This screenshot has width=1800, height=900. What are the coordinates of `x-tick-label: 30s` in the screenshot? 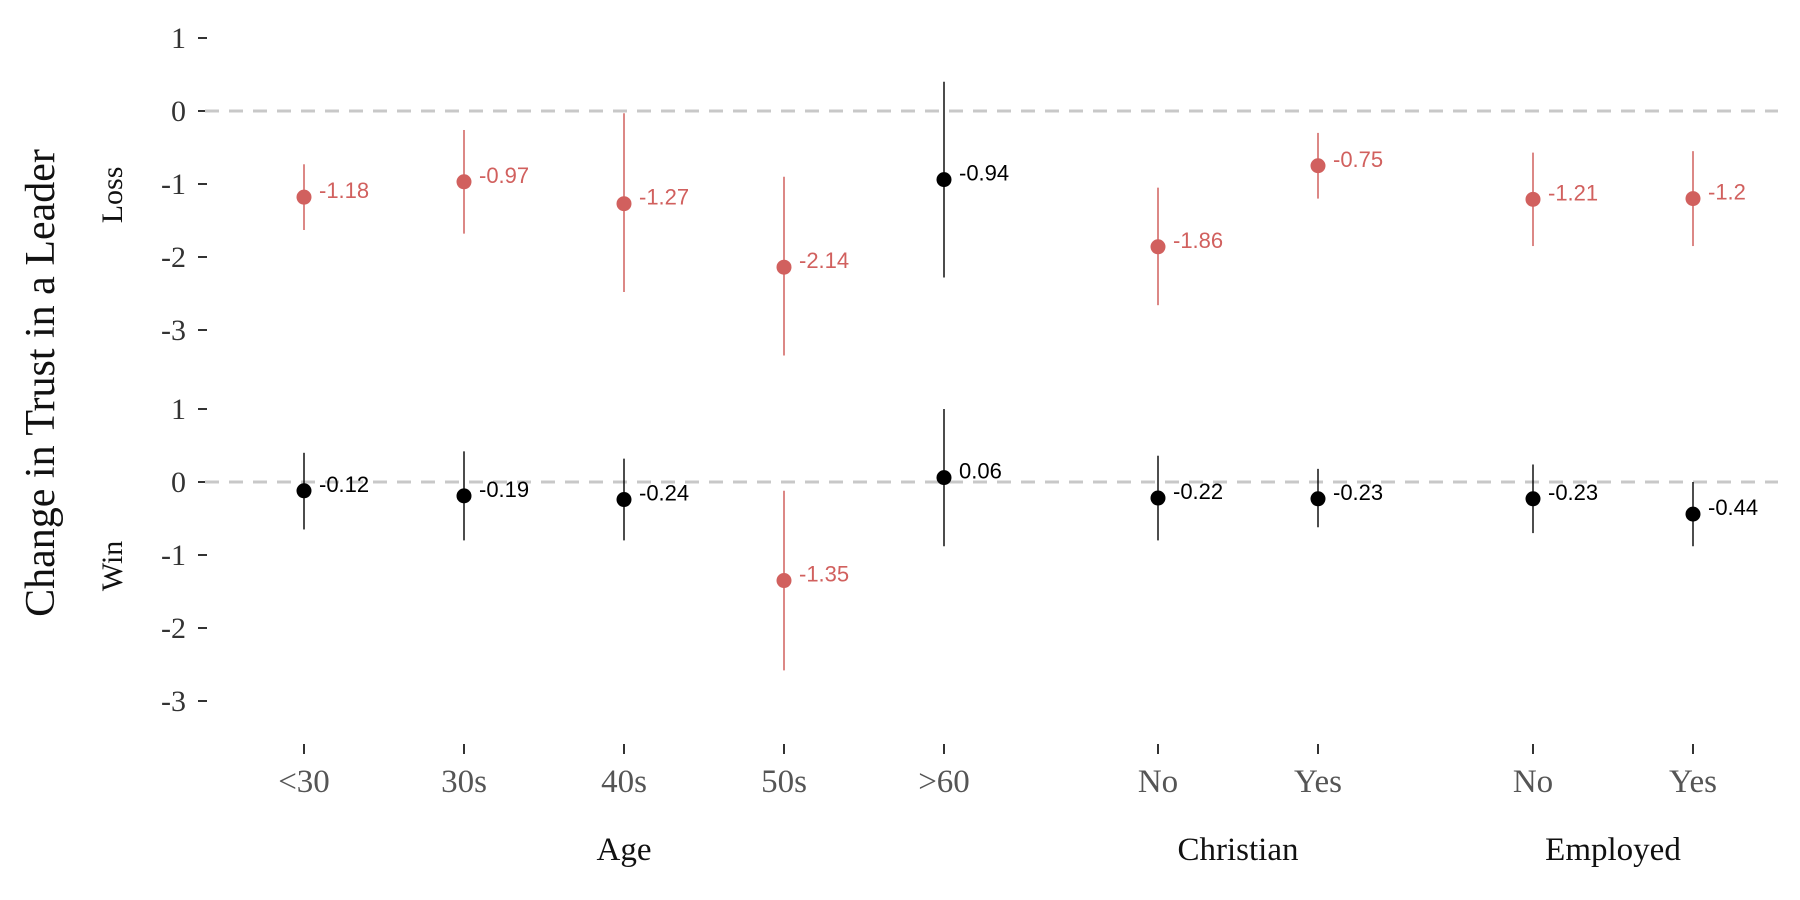 It's located at (464, 782).